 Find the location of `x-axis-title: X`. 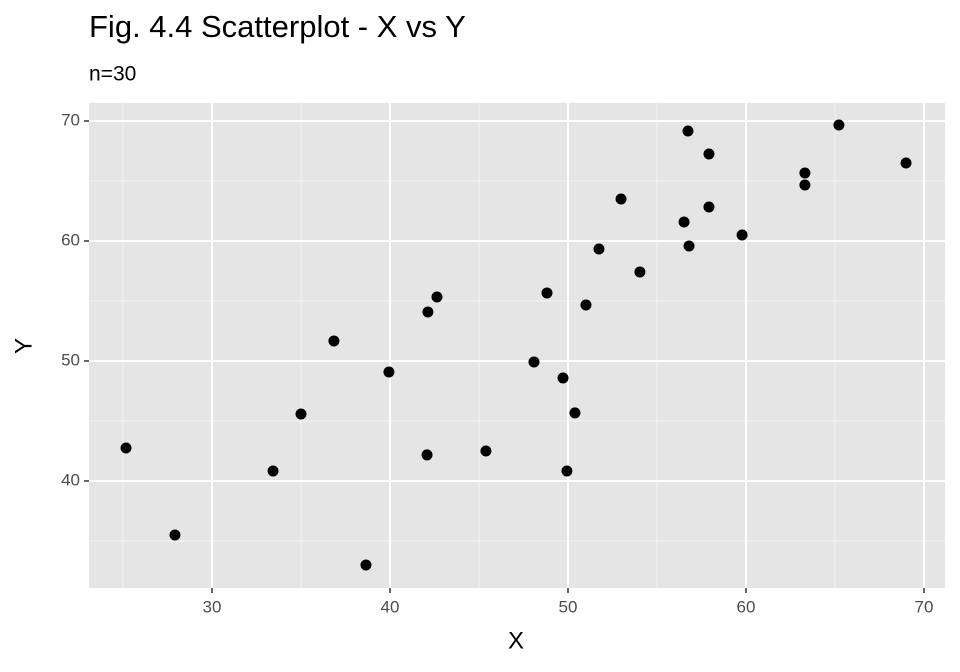

x-axis-title: X is located at coordinates (516, 640).